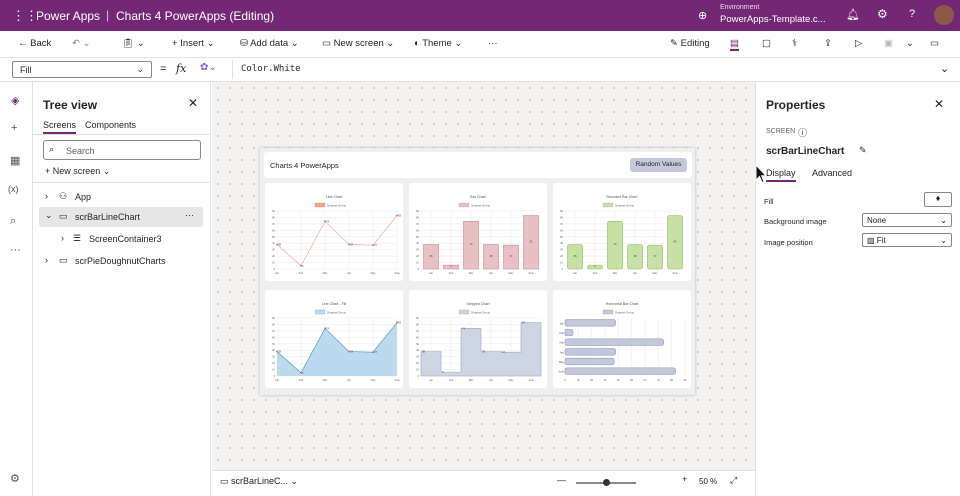 The image size is (960, 496). I want to click on publish-icon: ▭, so click(934, 43).